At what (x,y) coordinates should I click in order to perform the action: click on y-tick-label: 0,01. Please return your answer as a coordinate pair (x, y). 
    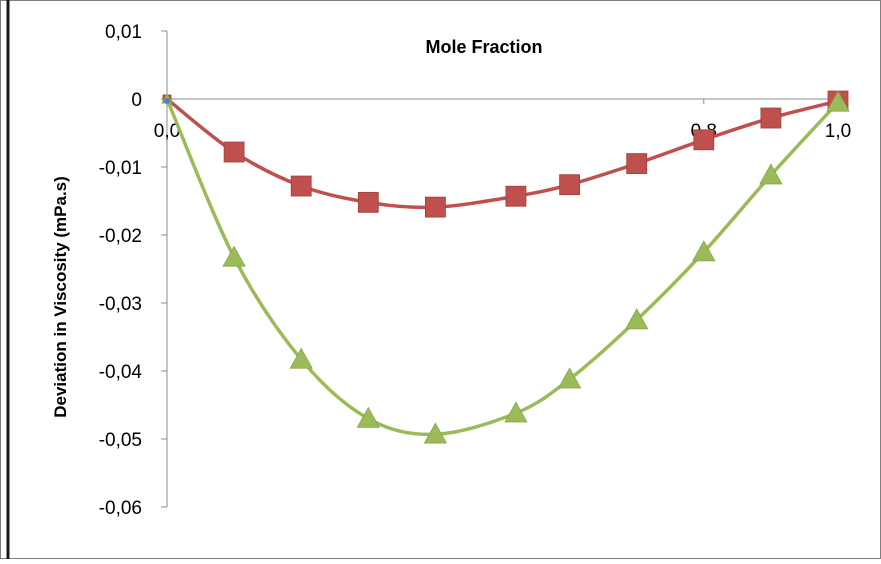
    Looking at the image, I should click on (123, 32).